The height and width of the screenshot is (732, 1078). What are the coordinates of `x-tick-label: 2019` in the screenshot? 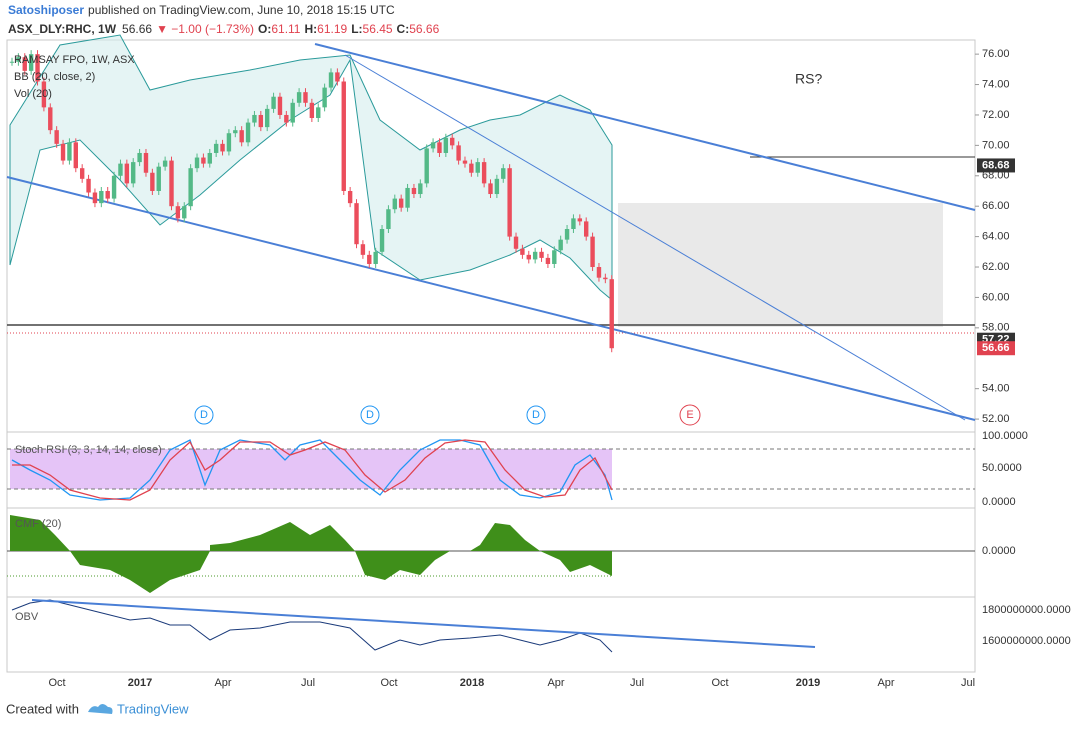 It's located at (808, 683).